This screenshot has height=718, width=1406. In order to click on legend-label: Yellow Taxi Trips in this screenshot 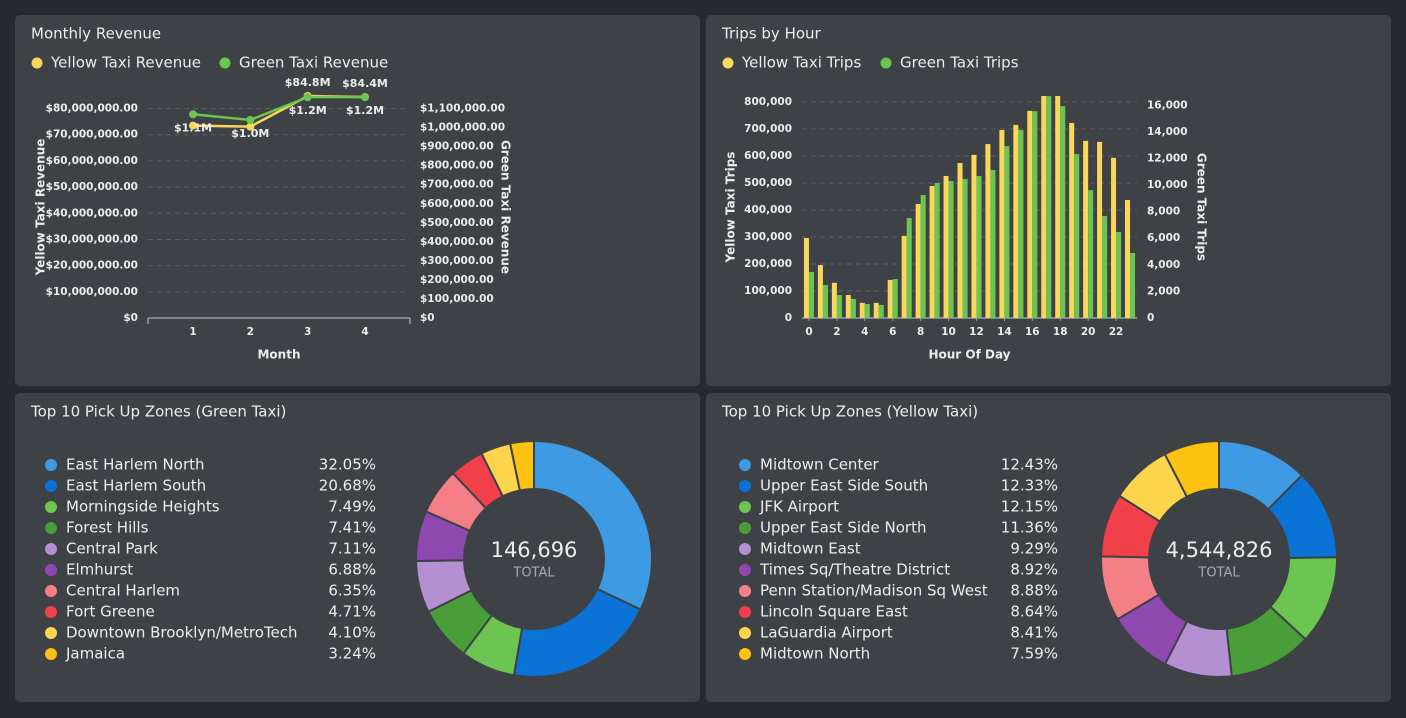, I will do `click(801, 63)`.